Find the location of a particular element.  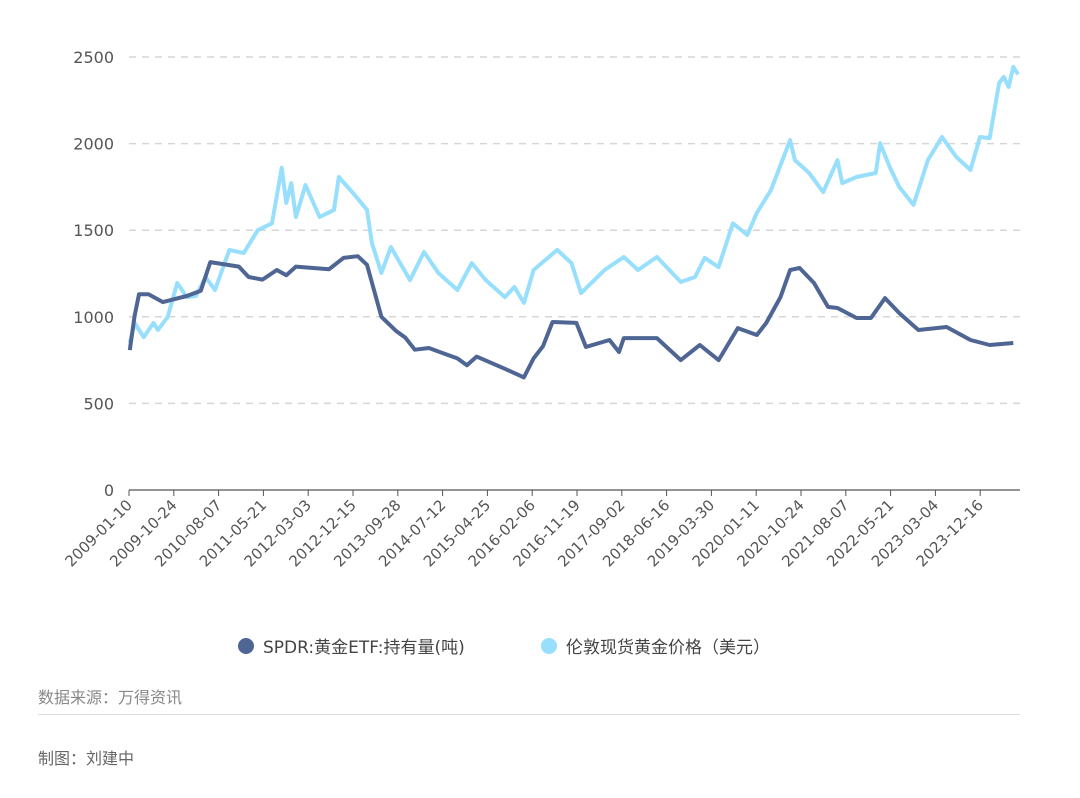

legend-marker-gold-price is located at coordinates (549, 645).